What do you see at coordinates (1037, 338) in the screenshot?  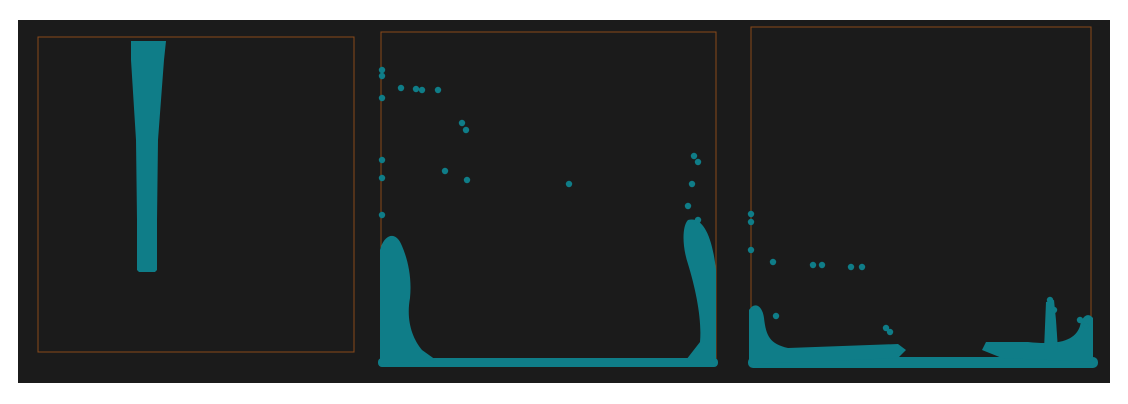 I see `frame-3-right-wave` at bounding box center [1037, 338].